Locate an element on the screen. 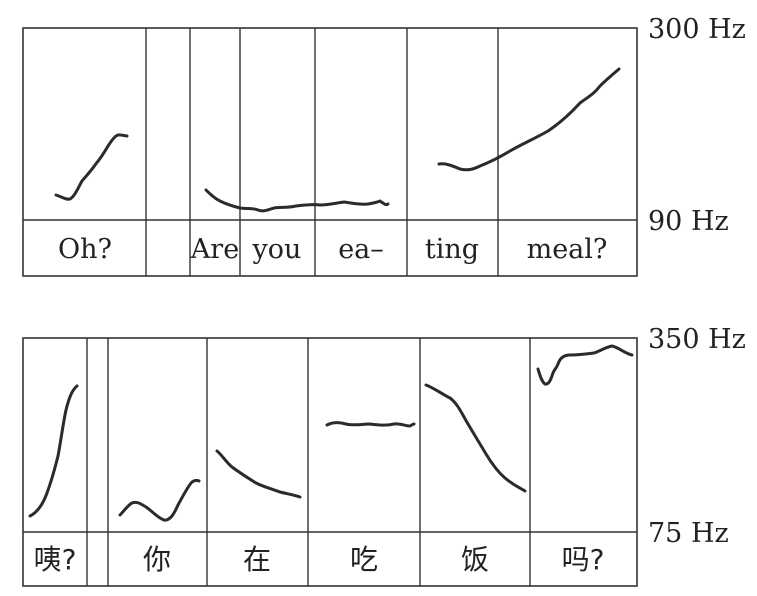 The height and width of the screenshot is (596, 757). chinese-label-zai: 在 is located at coordinates (257, 559).